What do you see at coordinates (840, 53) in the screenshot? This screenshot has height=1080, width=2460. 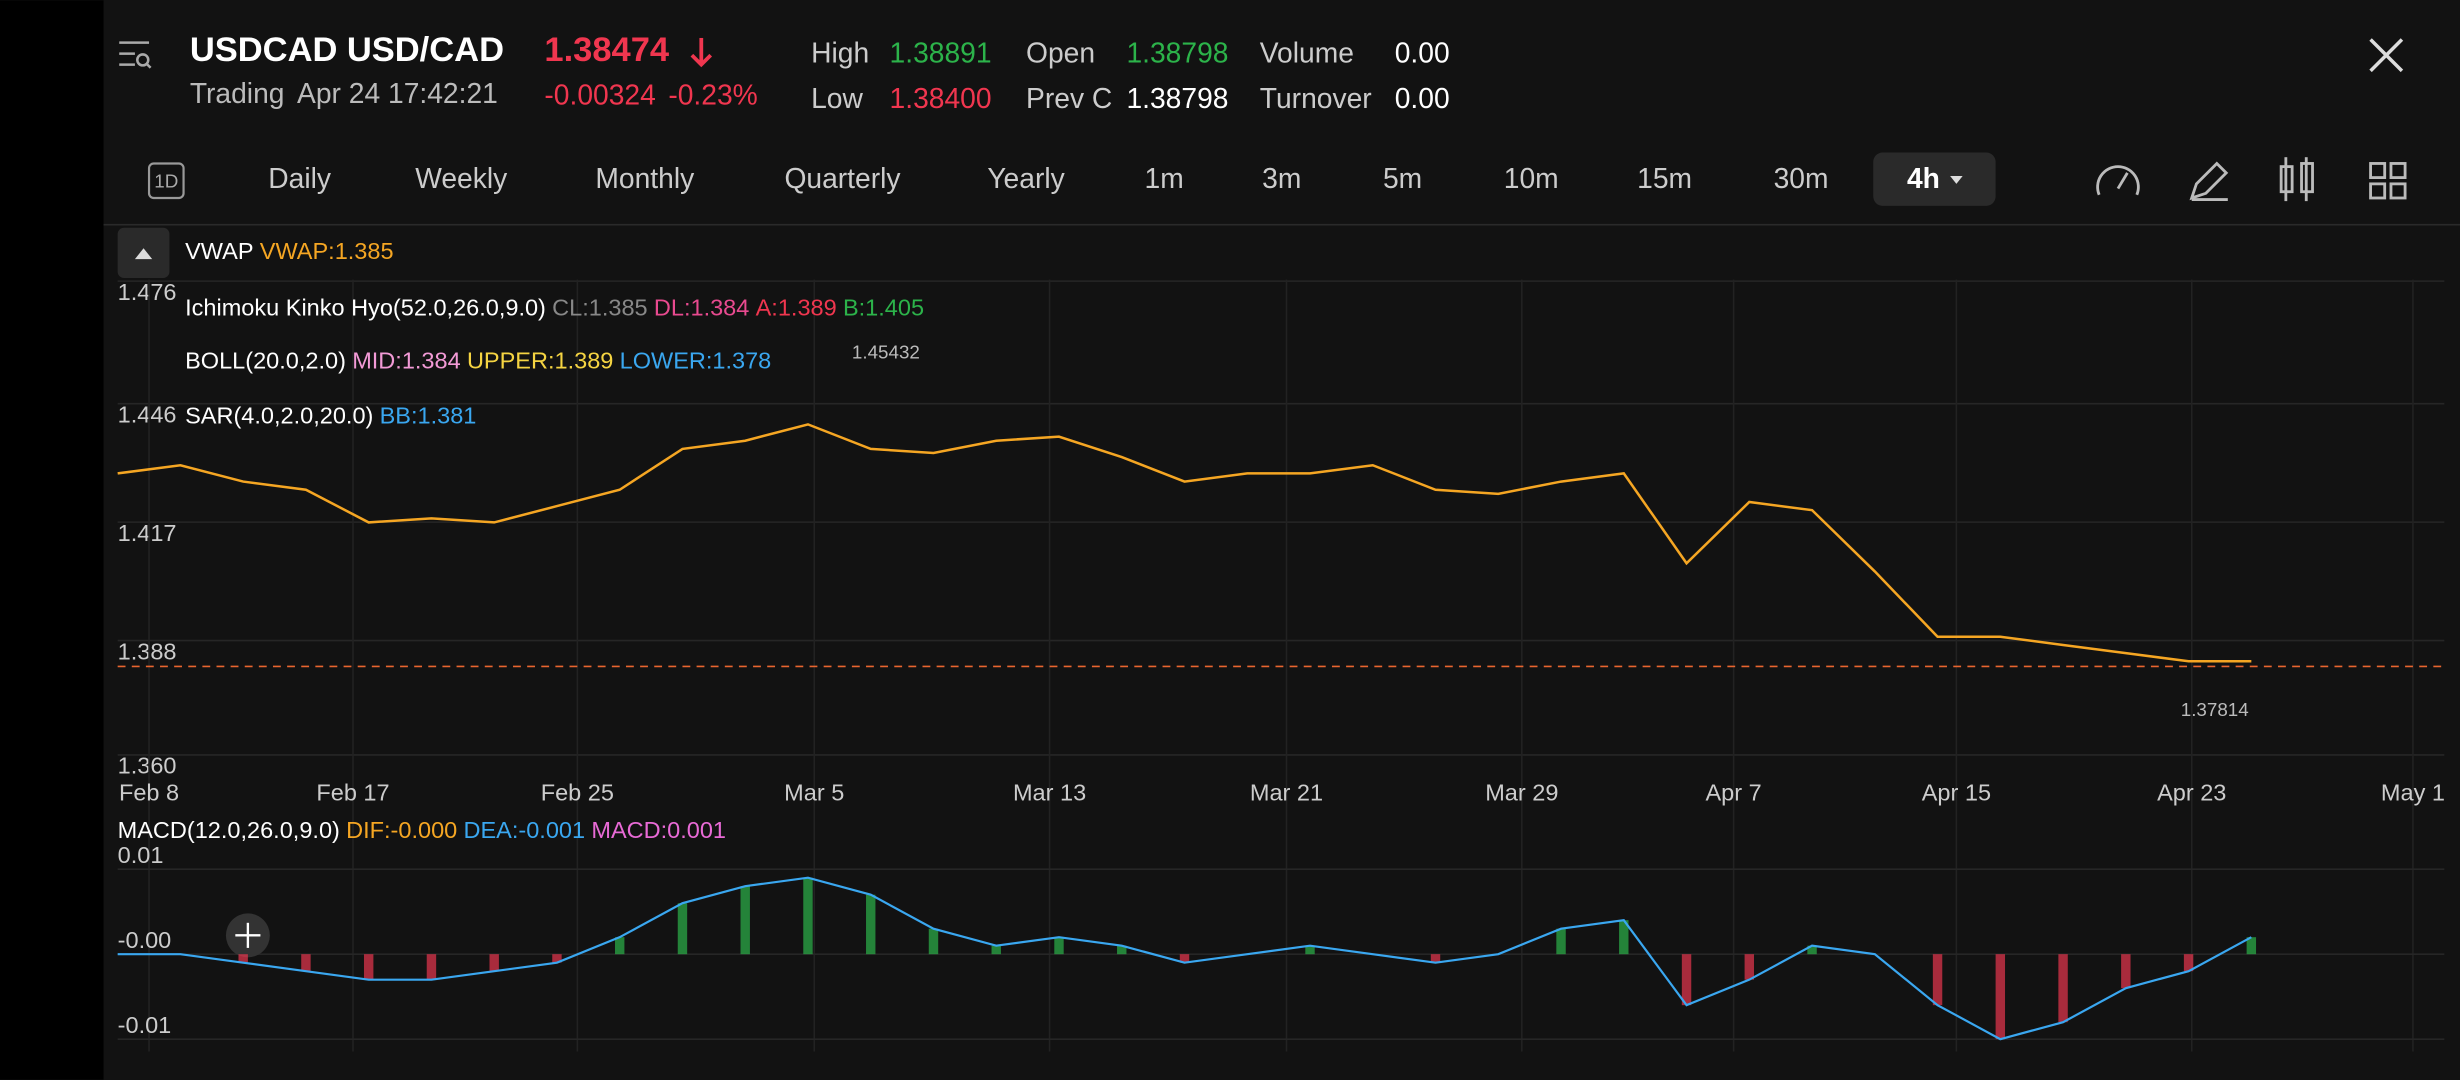 I see `stat-label: High` at bounding box center [840, 53].